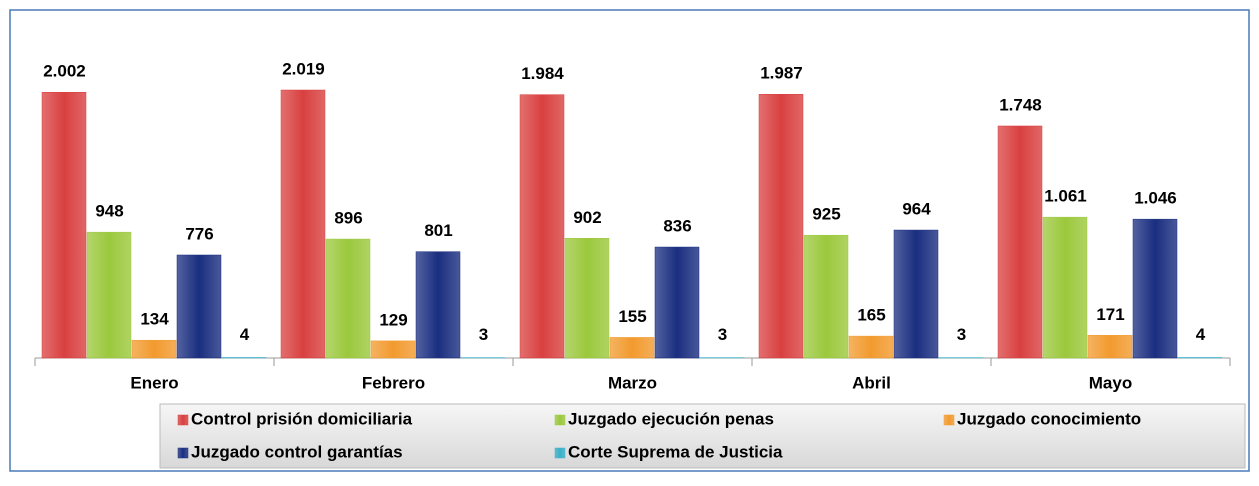 The width and height of the screenshot is (1259, 486). Describe the element at coordinates (438, 230) in the screenshot. I see `value-label: 801` at that location.